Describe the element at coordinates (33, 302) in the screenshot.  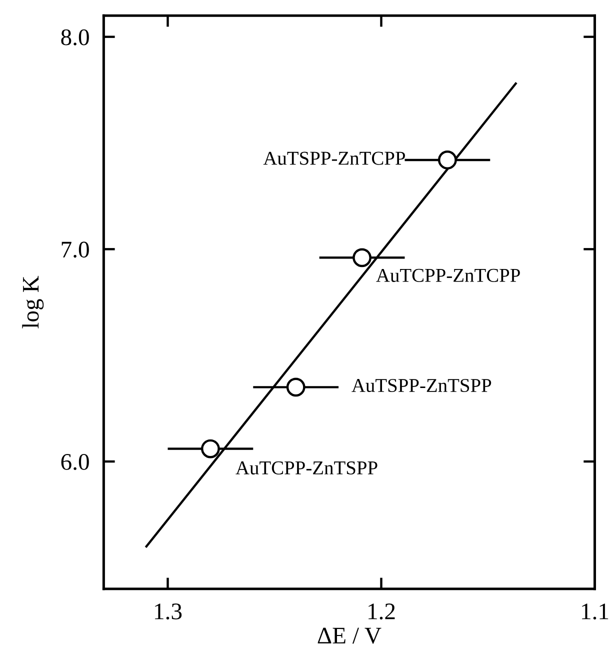
I see `y-axis-title: log K` at that location.